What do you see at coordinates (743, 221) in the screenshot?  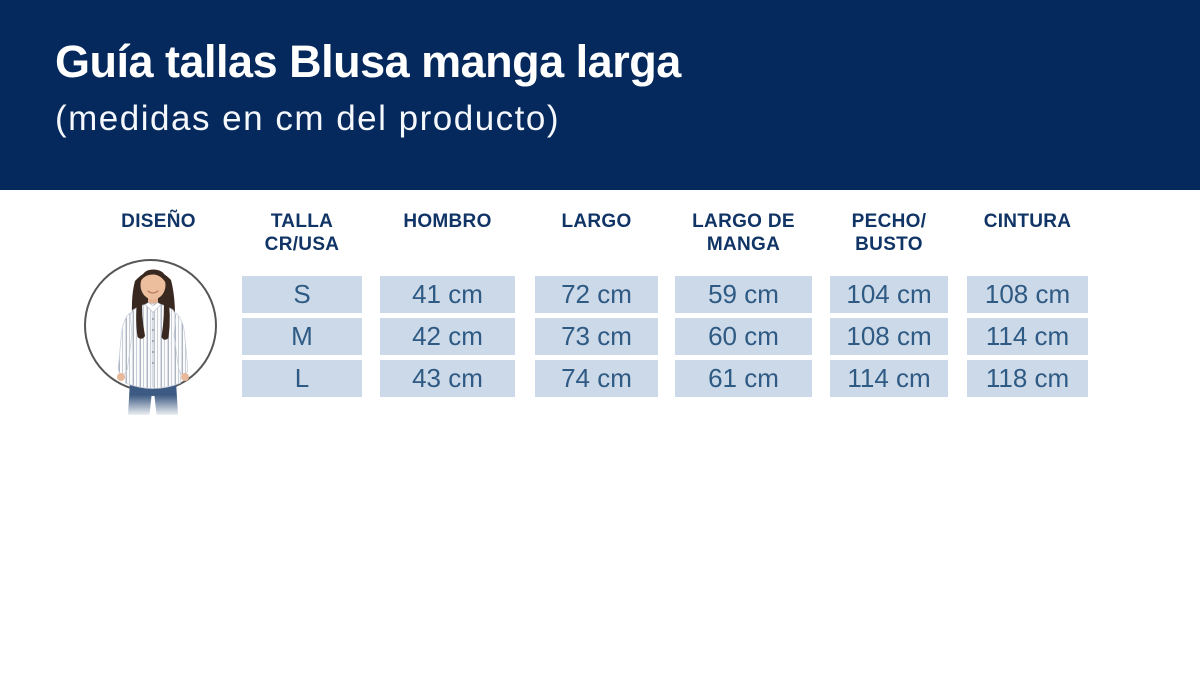 I see `header-line: LARGO DE` at bounding box center [743, 221].